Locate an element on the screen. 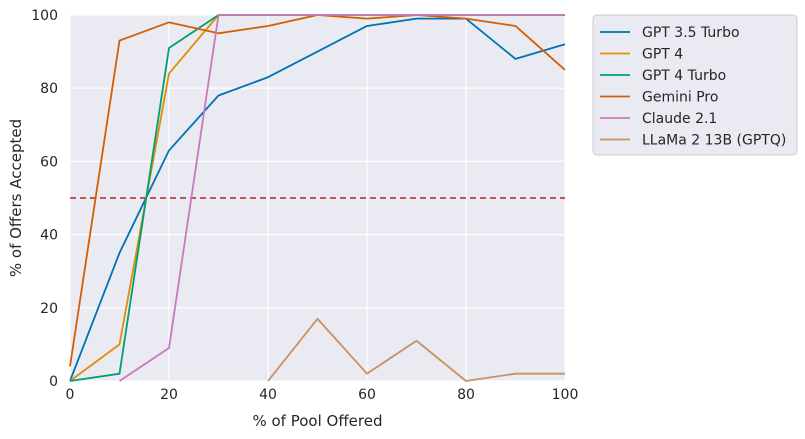  y-tick-label: 100 is located at coordinates (44, 16).